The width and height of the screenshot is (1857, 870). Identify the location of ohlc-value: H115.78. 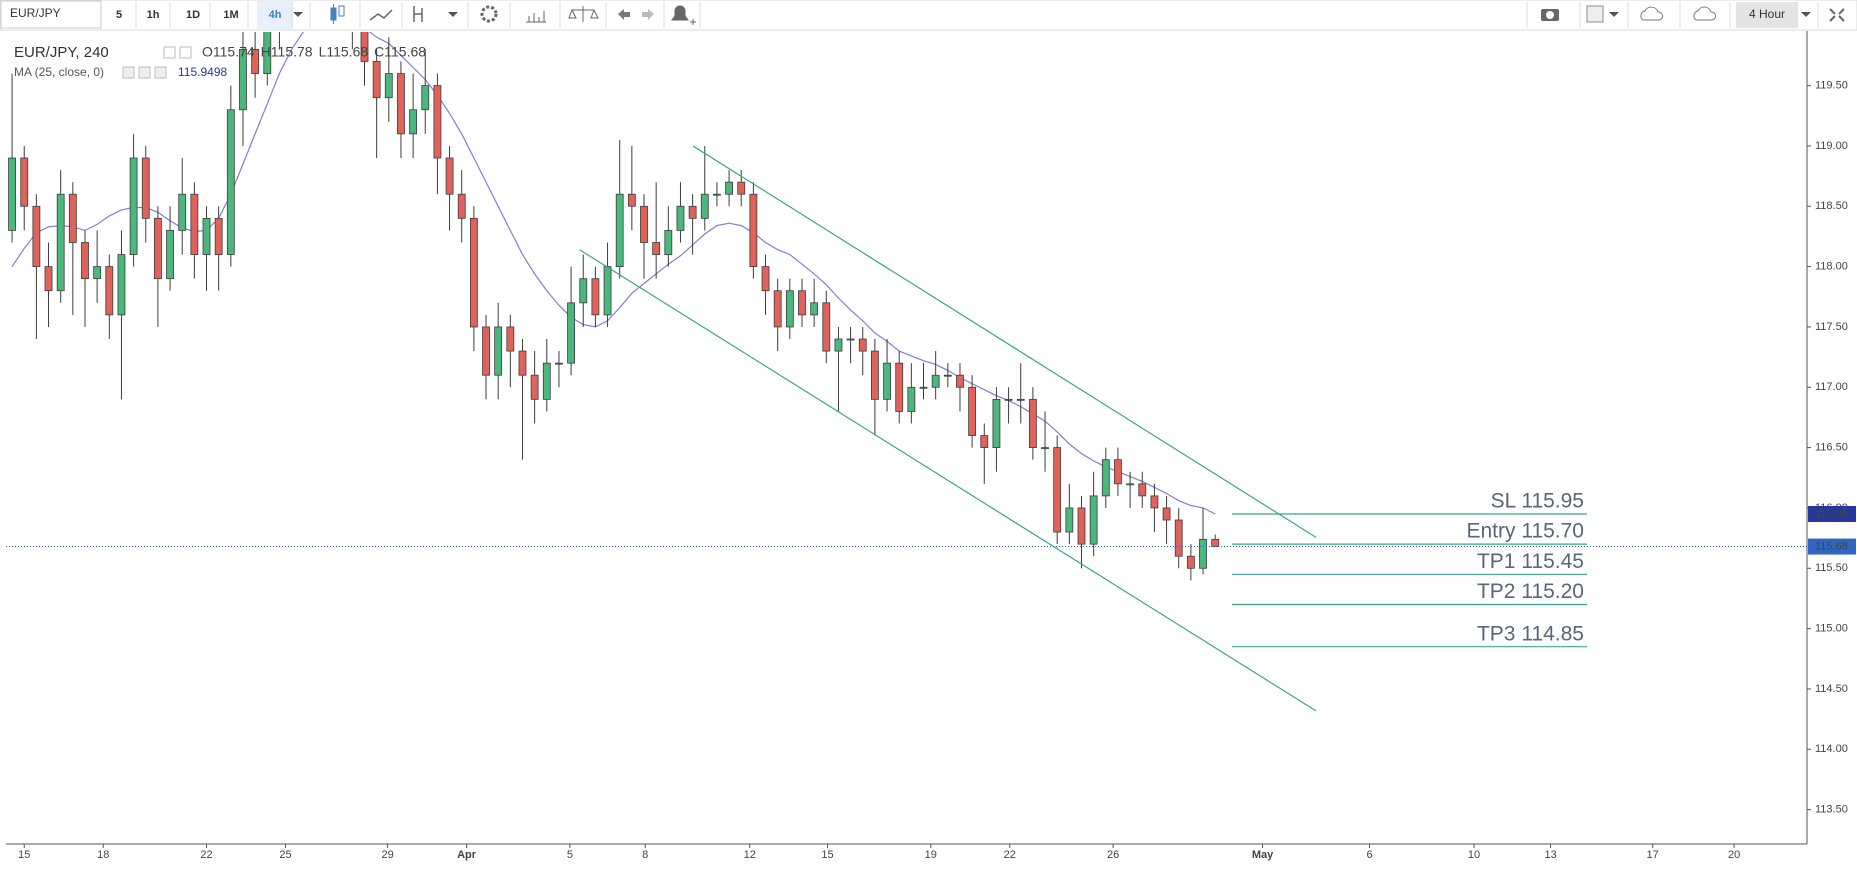
(287, 52).